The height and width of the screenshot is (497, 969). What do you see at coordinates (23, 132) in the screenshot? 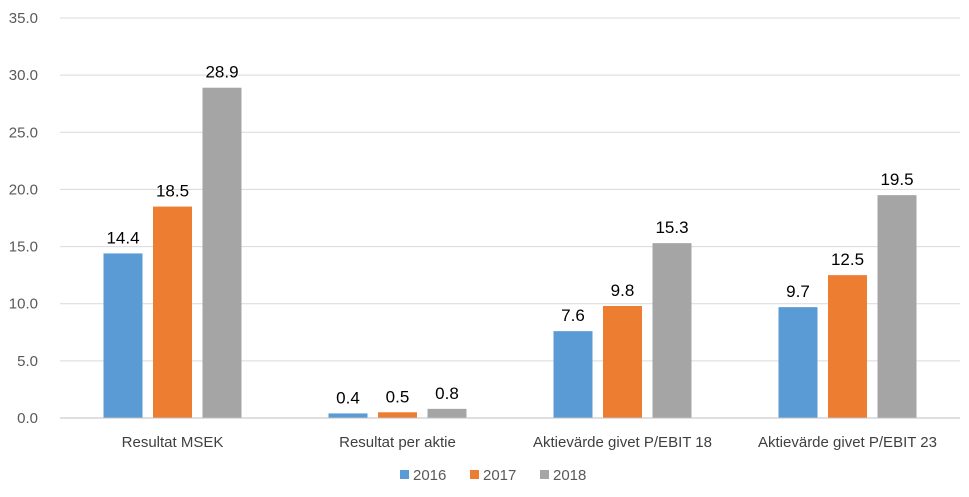
I see `y-tick-label: 25.0` at bounding box center [23, 132].